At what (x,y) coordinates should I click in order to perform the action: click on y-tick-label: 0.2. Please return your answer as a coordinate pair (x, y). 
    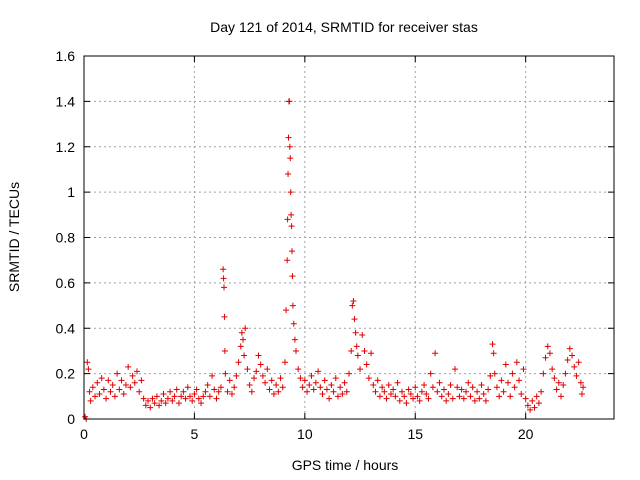
    Looking at the image, I should click on (66, 374).